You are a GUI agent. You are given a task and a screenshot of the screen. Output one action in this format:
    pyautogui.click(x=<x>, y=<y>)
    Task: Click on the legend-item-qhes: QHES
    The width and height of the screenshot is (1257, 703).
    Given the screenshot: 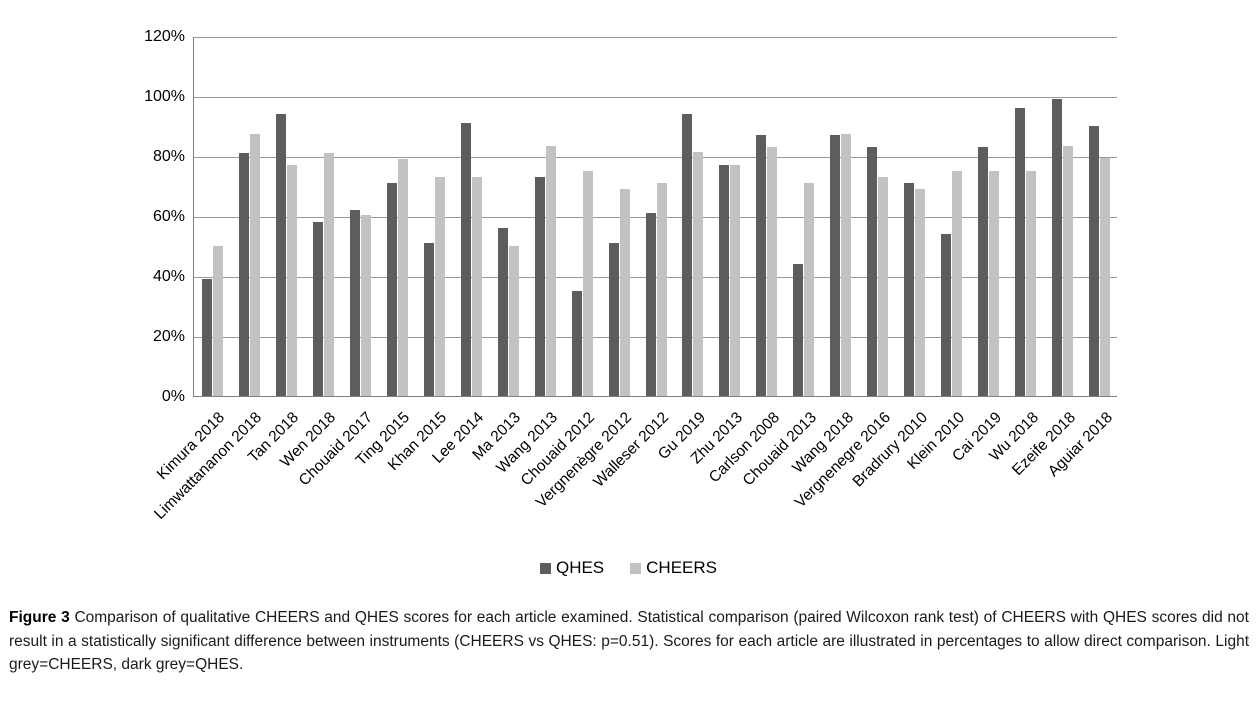 What is the action you would take?
    pyautogui.click(x=572, y=568)
    